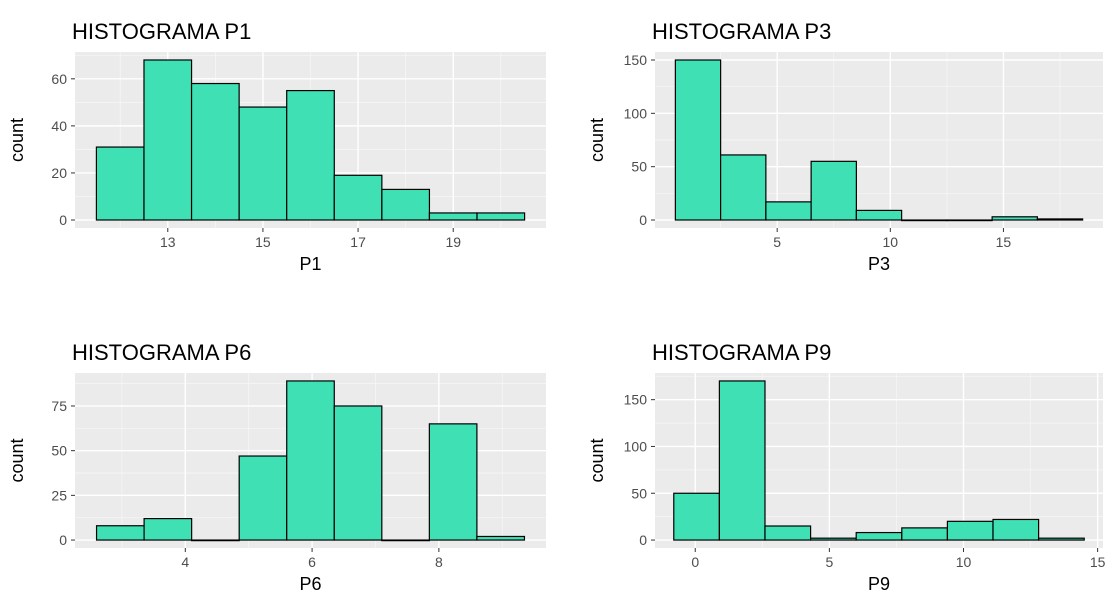 The image size is (1109, 601). I want to click on panel-title-p1: HISTOGRAMA P1, so click(161, 31).